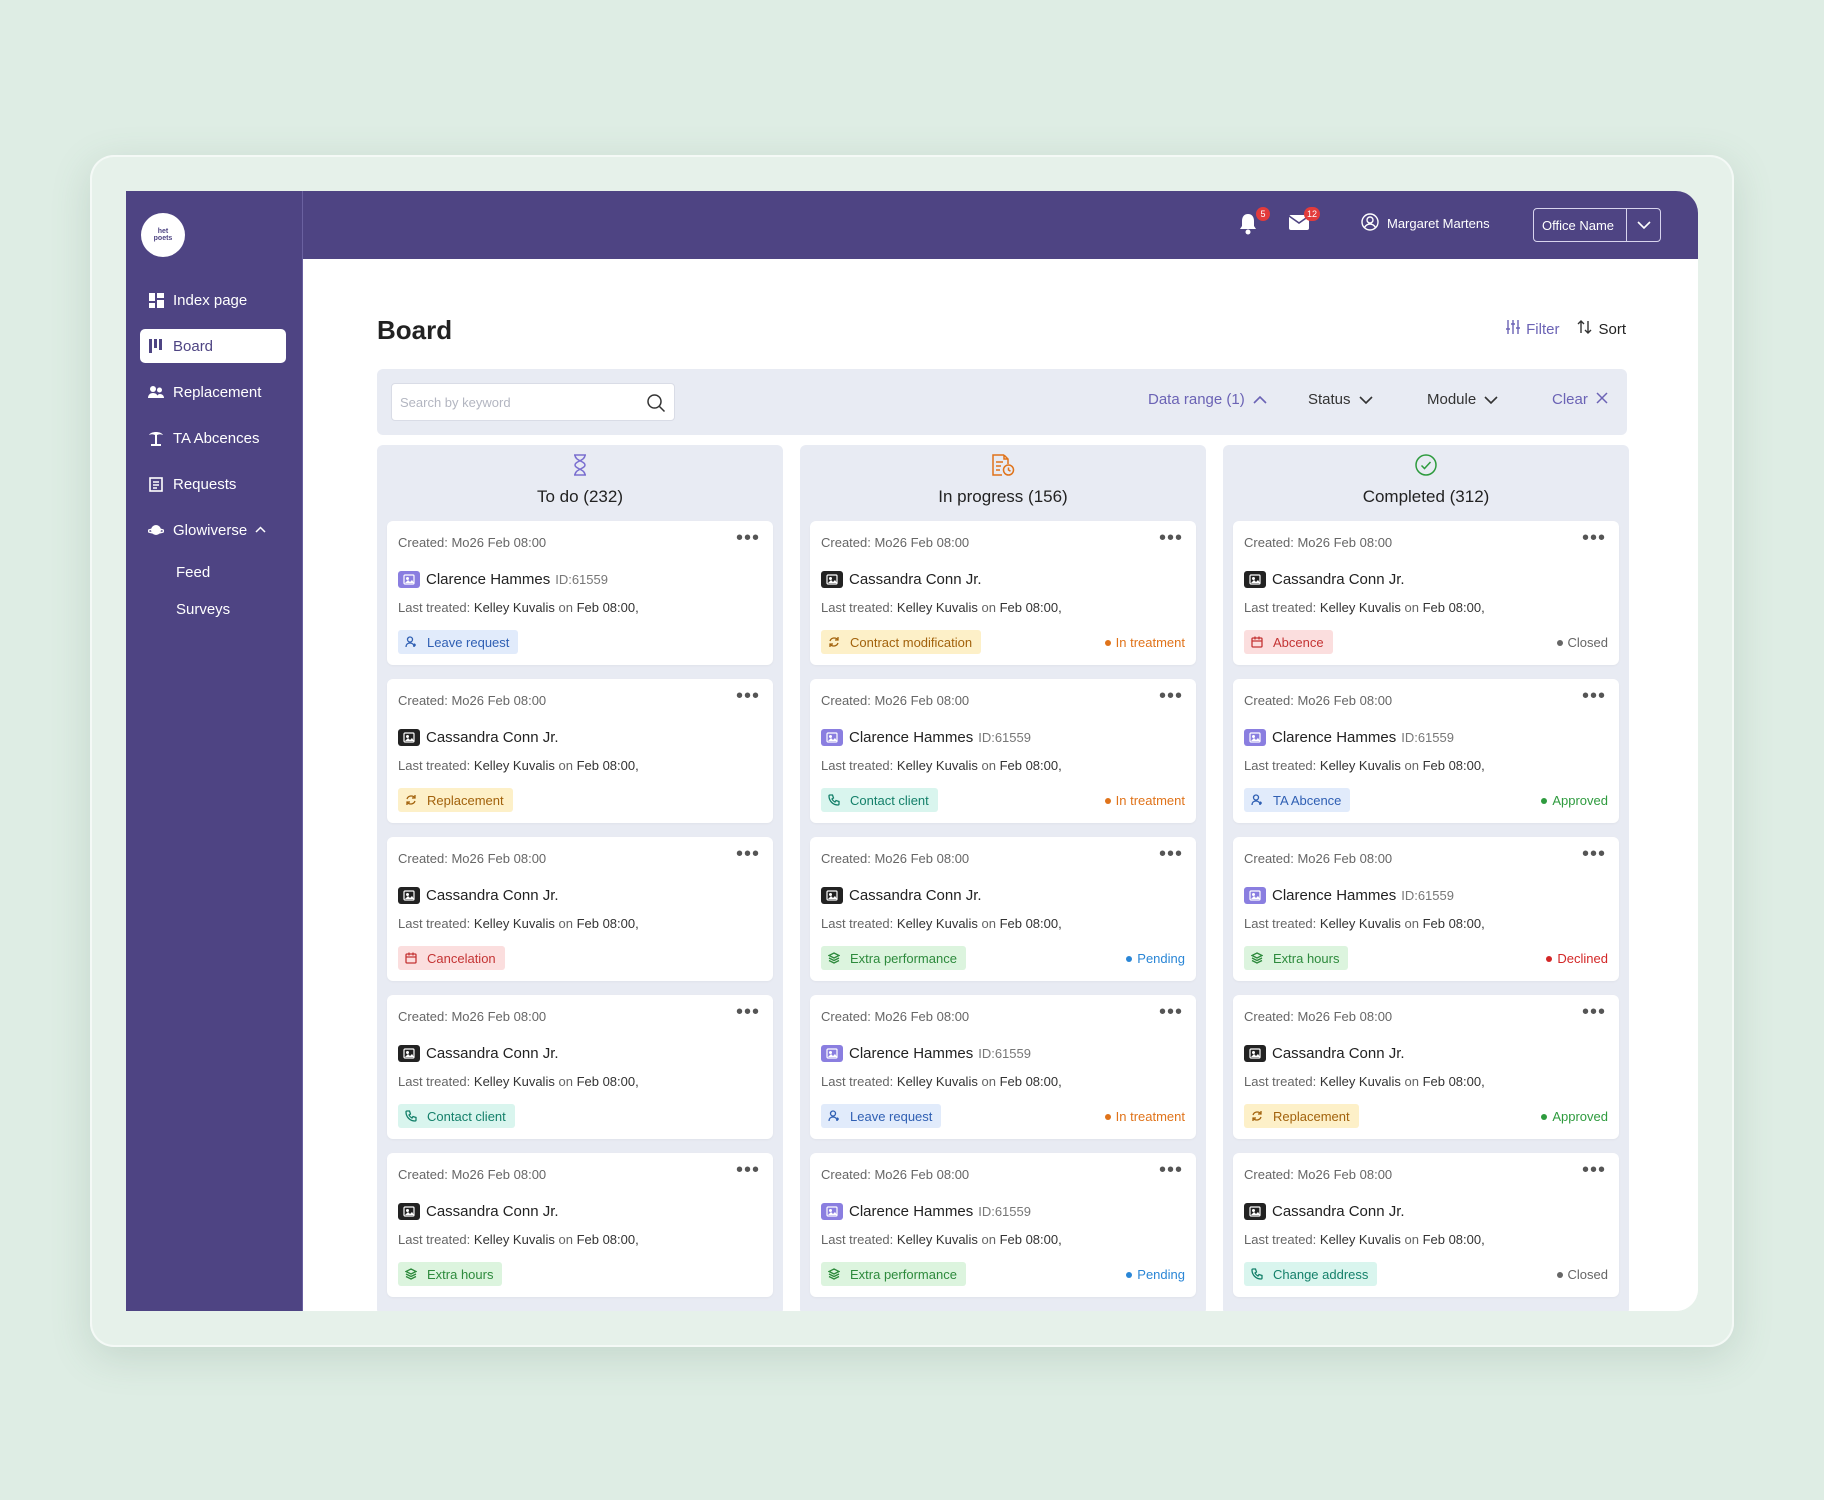 The width and height of the screenshot is (1824, 1500). What do you see at coordinates (1297, 800) in the screenshot?
I see `request-type-tag: TA Abcence` at bounding box center [1297, 800].